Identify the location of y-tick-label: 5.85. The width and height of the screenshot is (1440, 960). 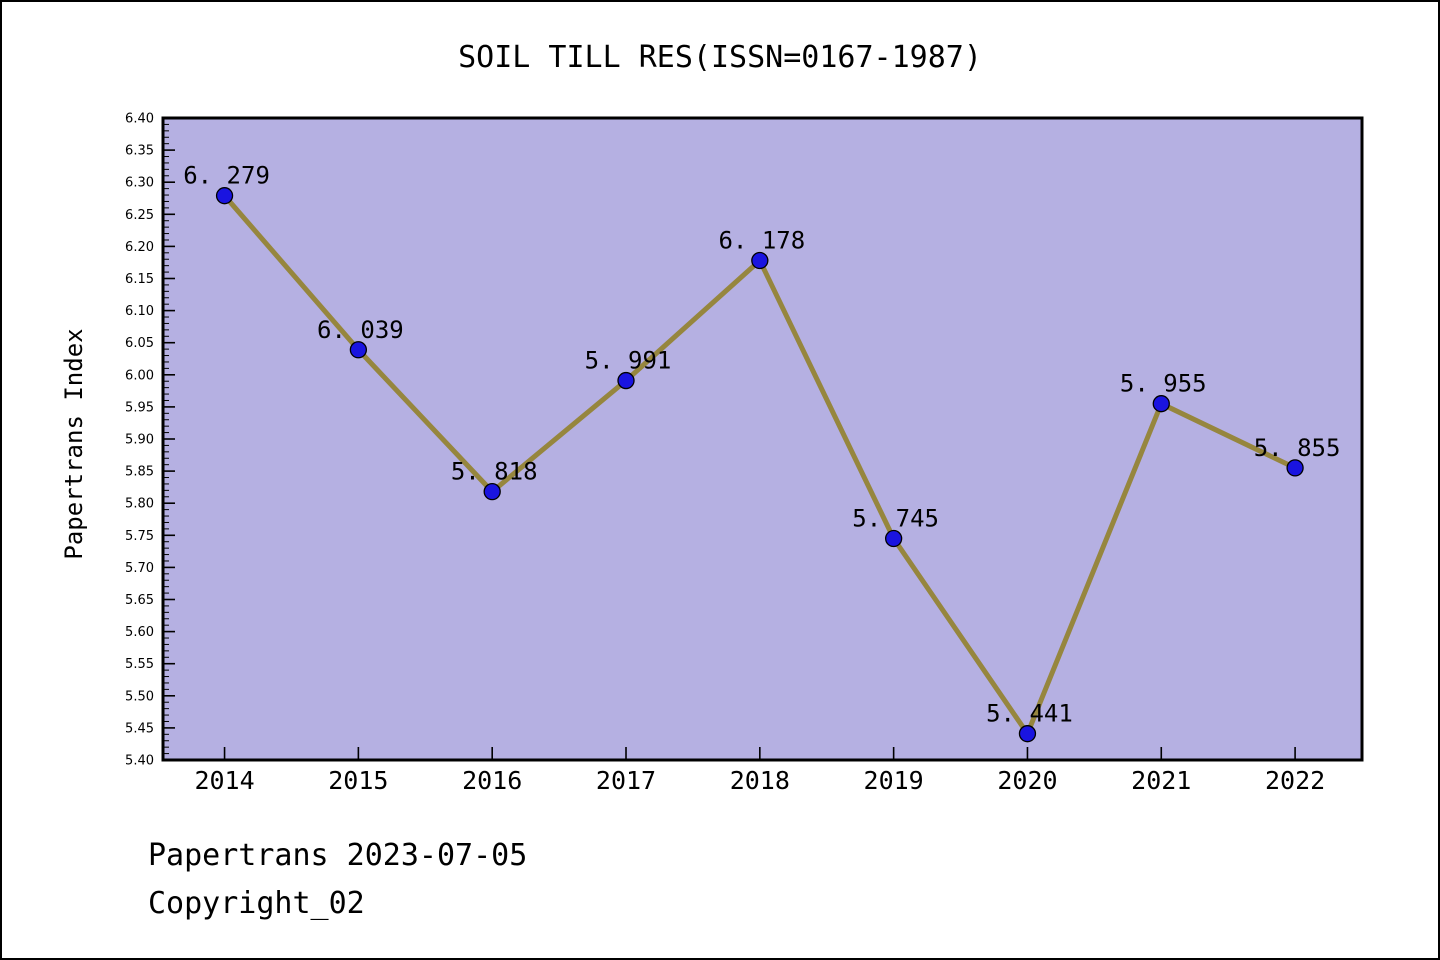
(139, 472).